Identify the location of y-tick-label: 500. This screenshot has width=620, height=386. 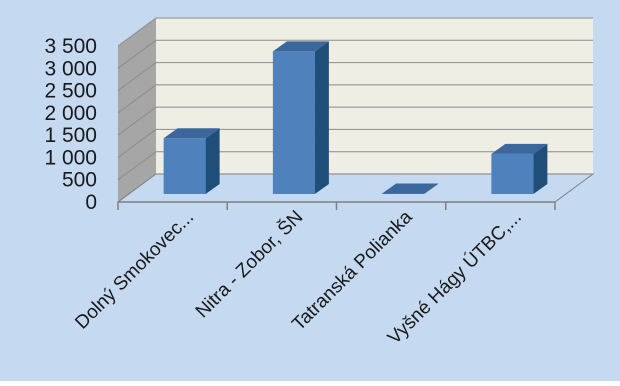
(79, 180).